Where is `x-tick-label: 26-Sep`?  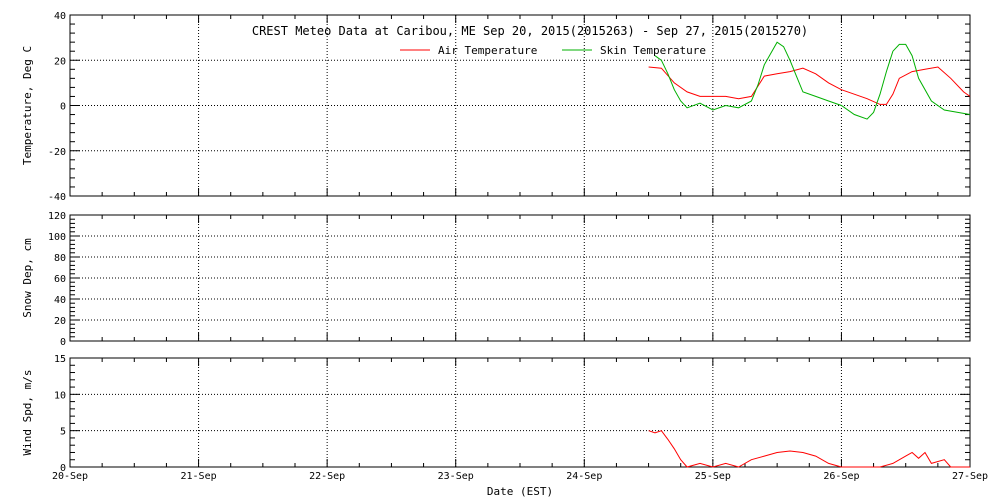
x-tick-label: 26-Sep is located at coordinates (841, 476).